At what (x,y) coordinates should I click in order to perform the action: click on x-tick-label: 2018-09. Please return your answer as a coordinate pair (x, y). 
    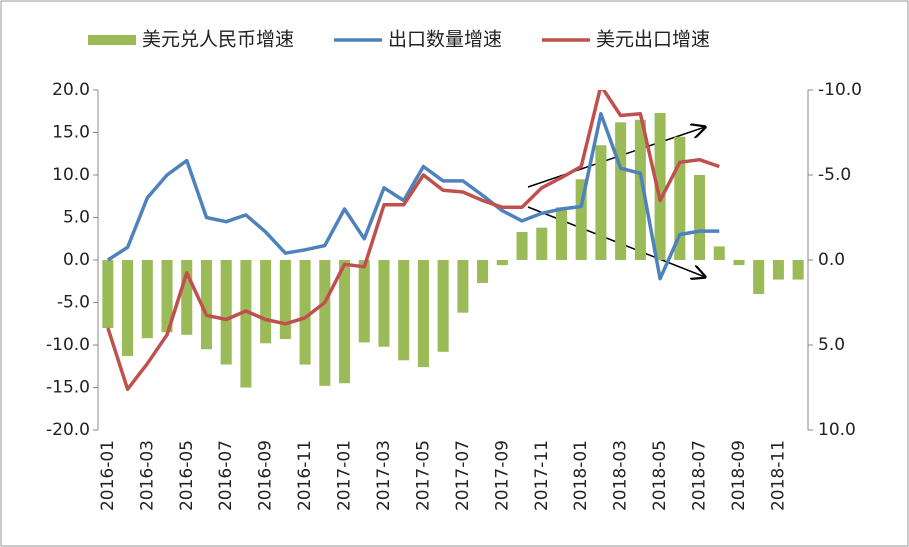
    Looking at the image, I should click on (739, 475).